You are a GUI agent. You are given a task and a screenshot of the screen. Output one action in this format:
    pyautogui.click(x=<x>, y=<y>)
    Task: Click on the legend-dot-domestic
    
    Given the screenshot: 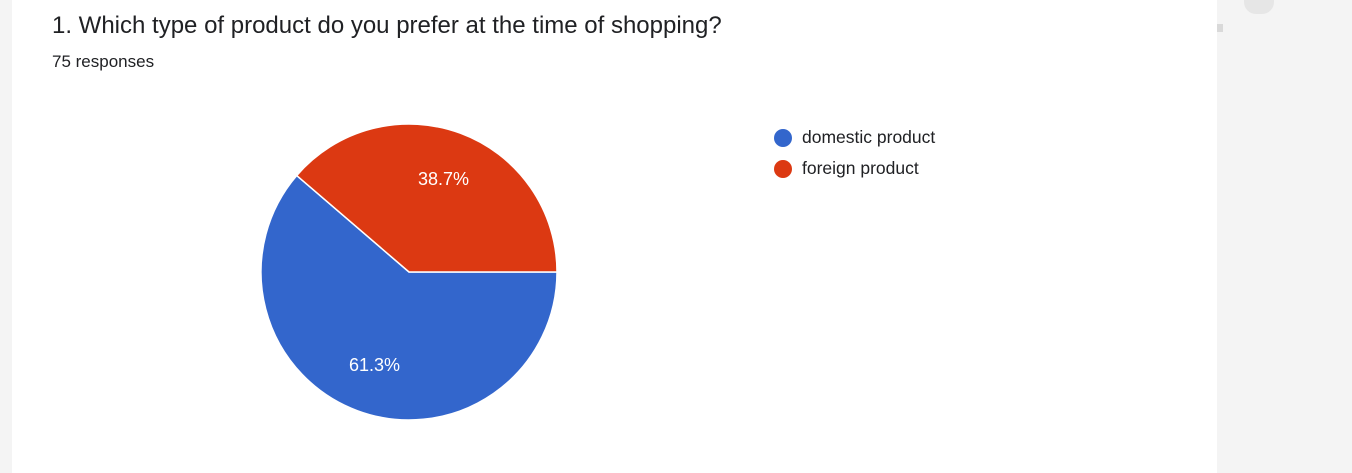 What is the action you would take?
    pyautogui.click(x=783, y=137)
    